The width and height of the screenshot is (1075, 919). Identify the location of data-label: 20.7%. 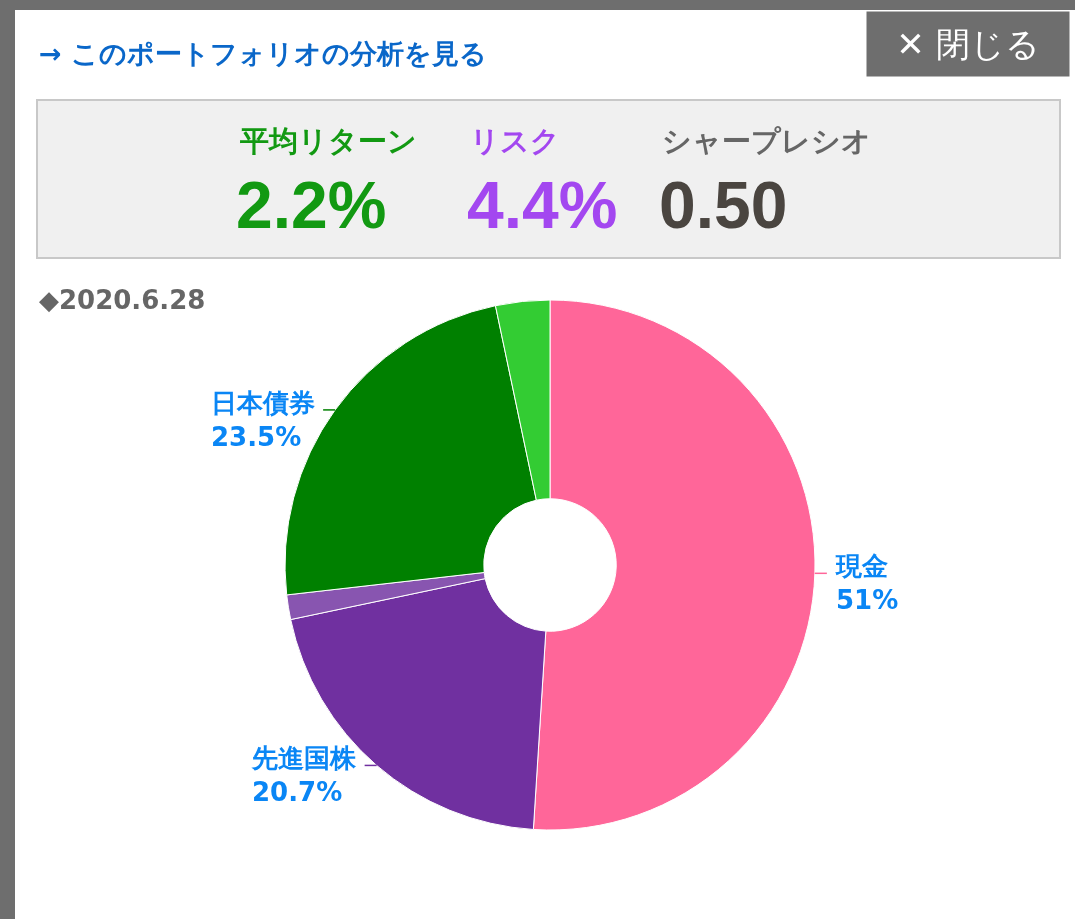
(297, 791).